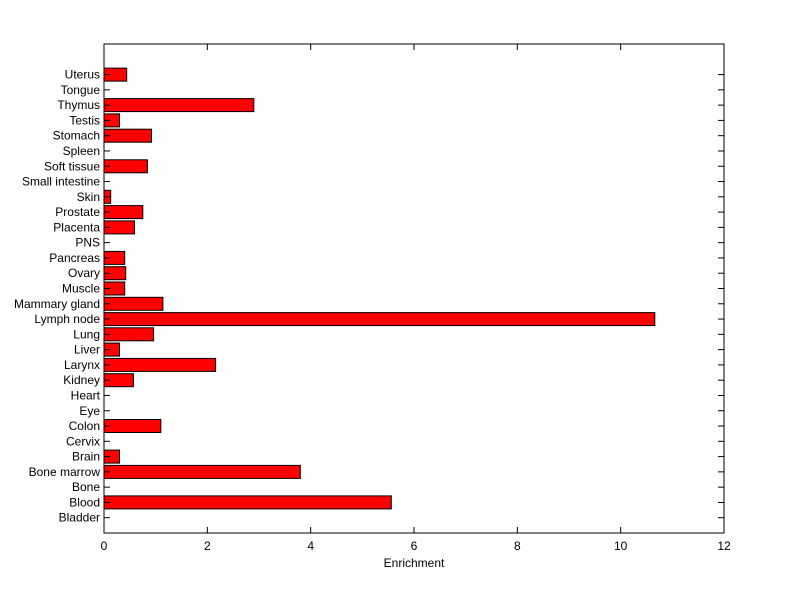  Describe the element at coordinates (104, 546) in the screenshot. I see `x-tick-label: 0` at that location.